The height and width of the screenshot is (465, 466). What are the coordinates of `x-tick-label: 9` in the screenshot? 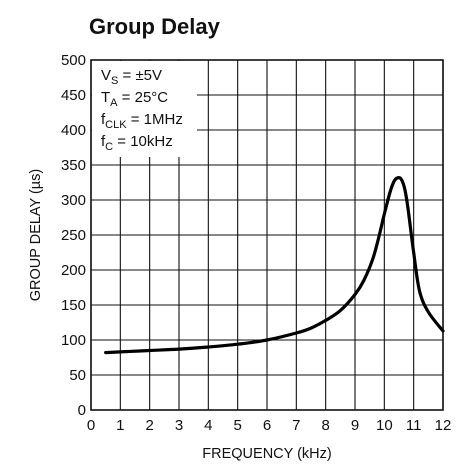 It's located at (355, 425).